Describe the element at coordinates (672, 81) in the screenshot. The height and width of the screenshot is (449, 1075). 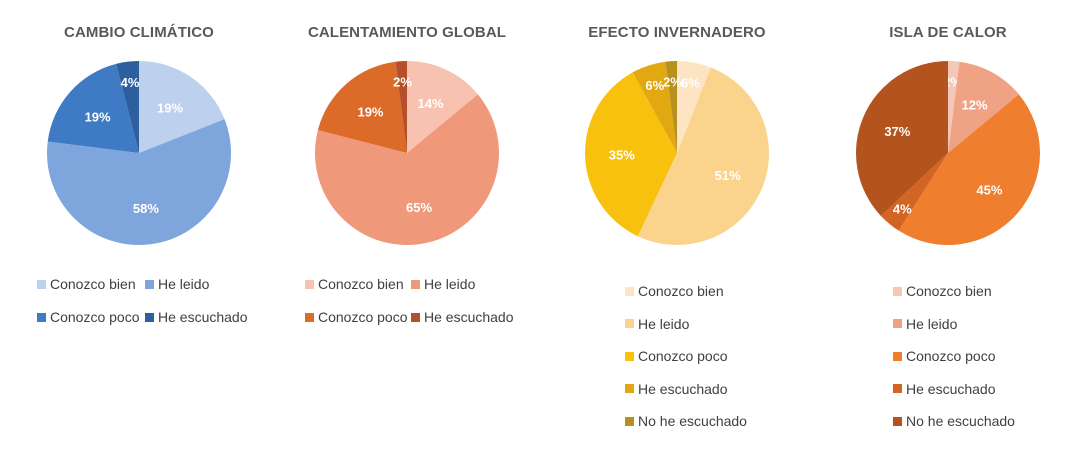
I see `data-label-no-he-escuchado: 2%` at that location.